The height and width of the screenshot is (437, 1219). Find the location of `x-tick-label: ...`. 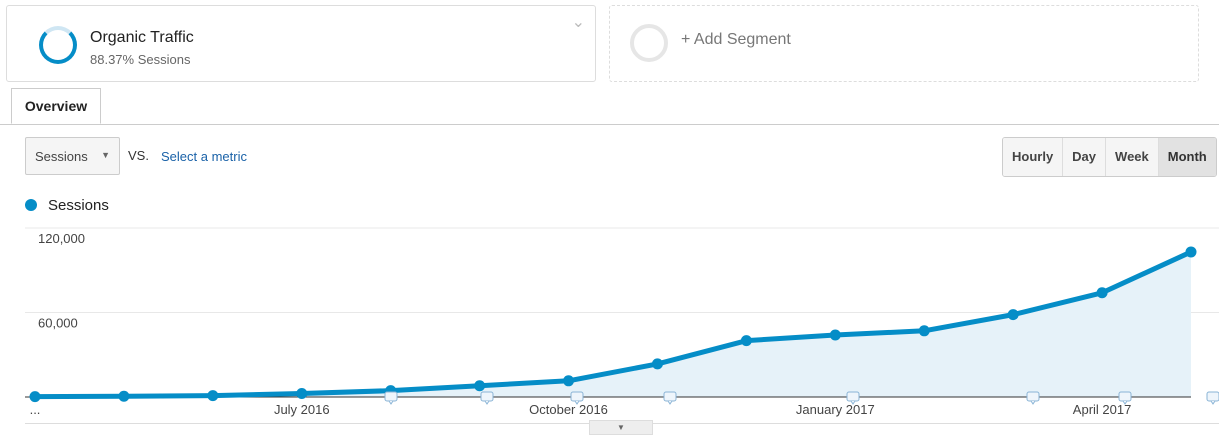

x-tick-label: ... is located at coordinates (35, 409).